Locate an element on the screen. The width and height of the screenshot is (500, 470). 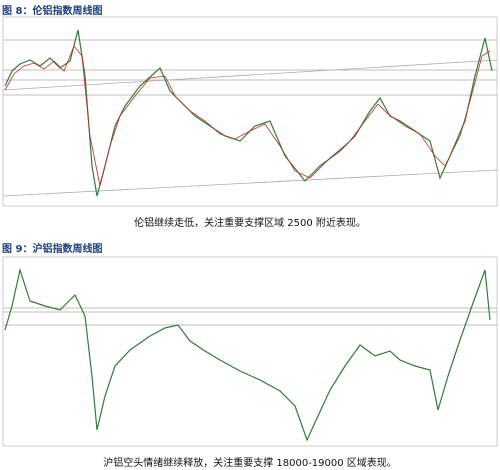
figure-caption: 伦铝继续走低，关注重要支撑区域 2500 附近表现。 is located at coordinates (250, 223).